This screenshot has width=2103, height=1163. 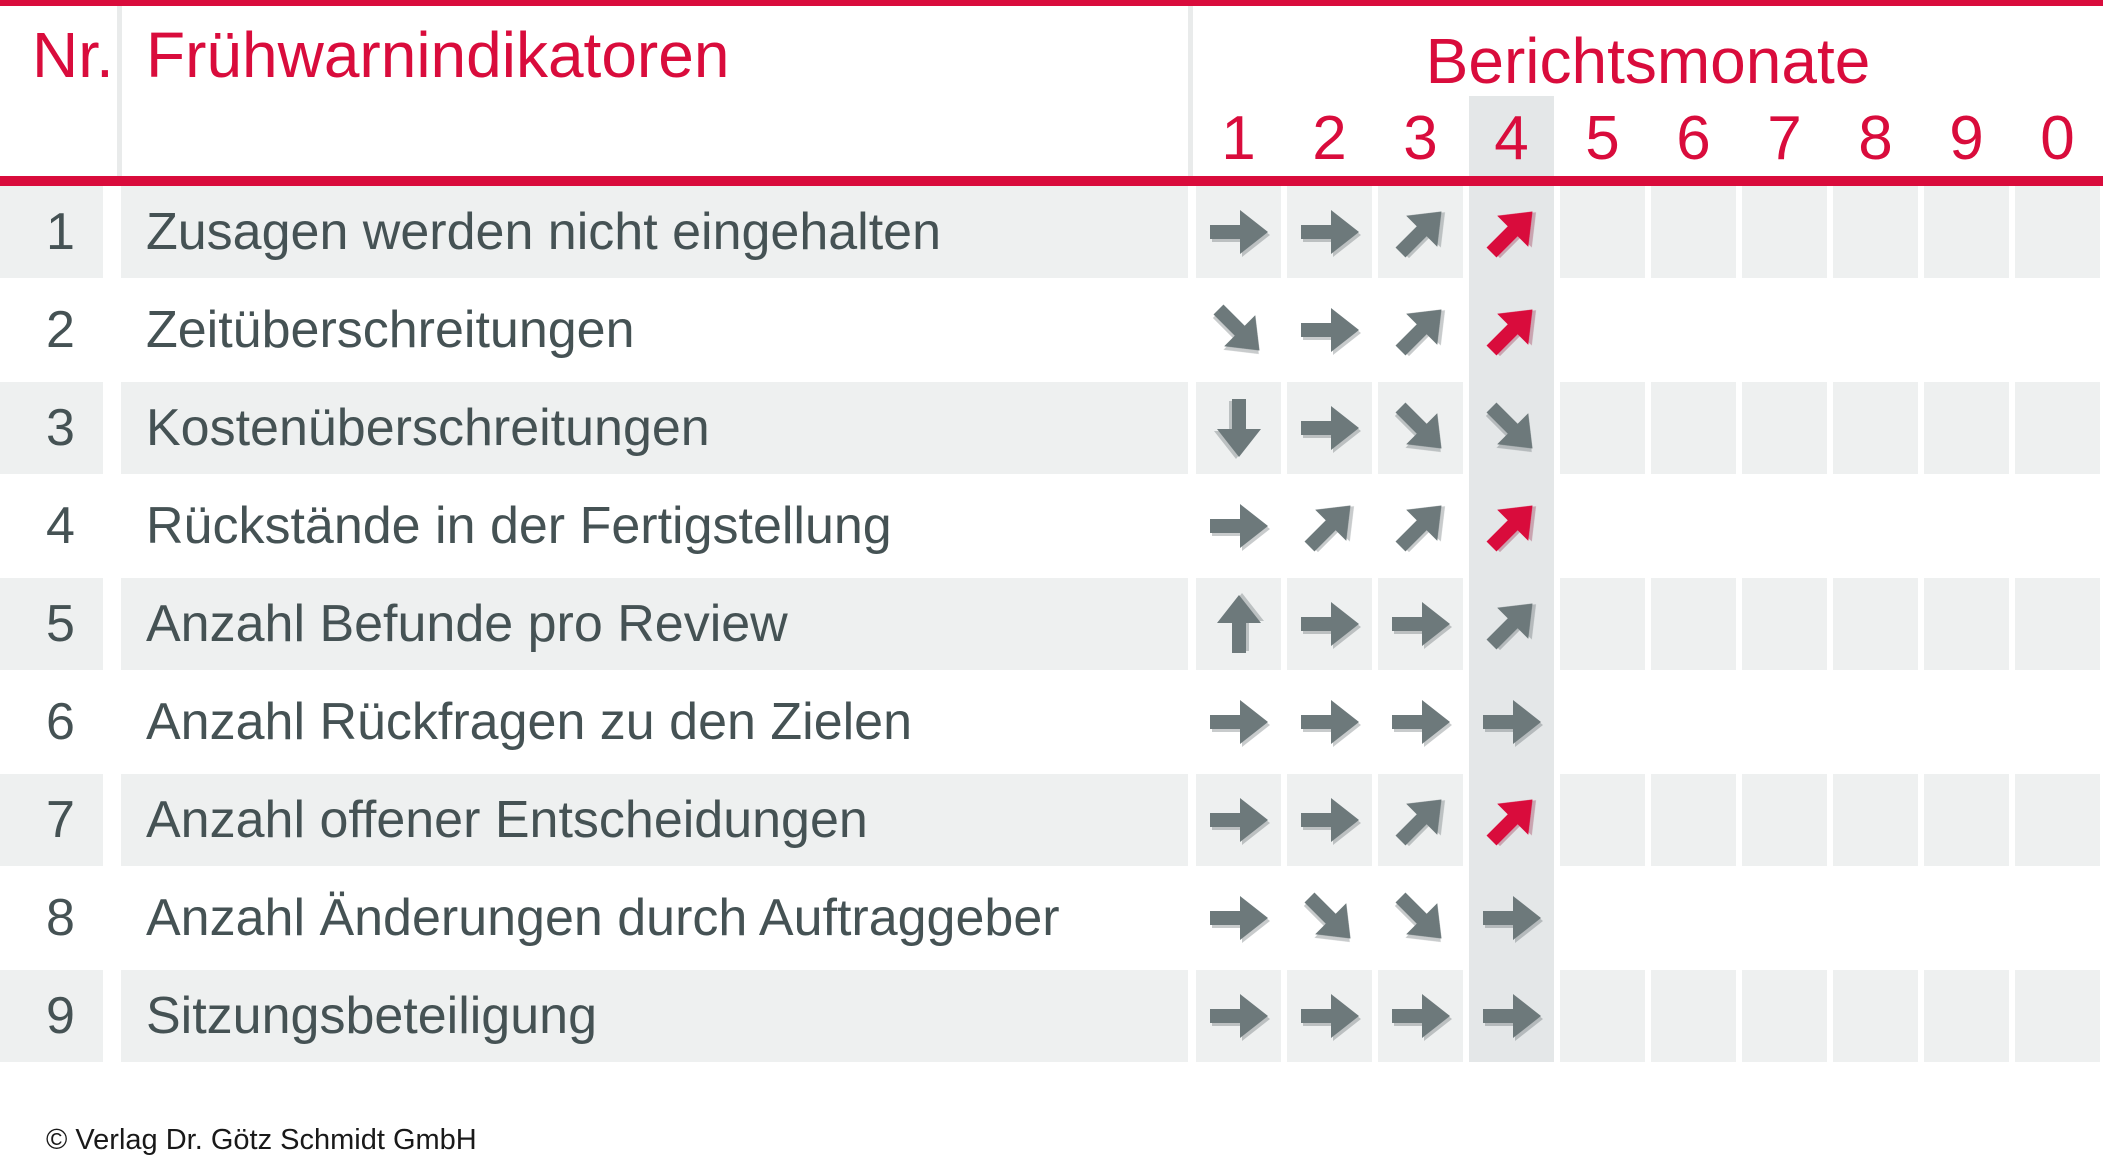 What do you see at coordinates (1051, 181) in the screenshot?
I see `header-separator-line` at bounding box center [1051, 181].